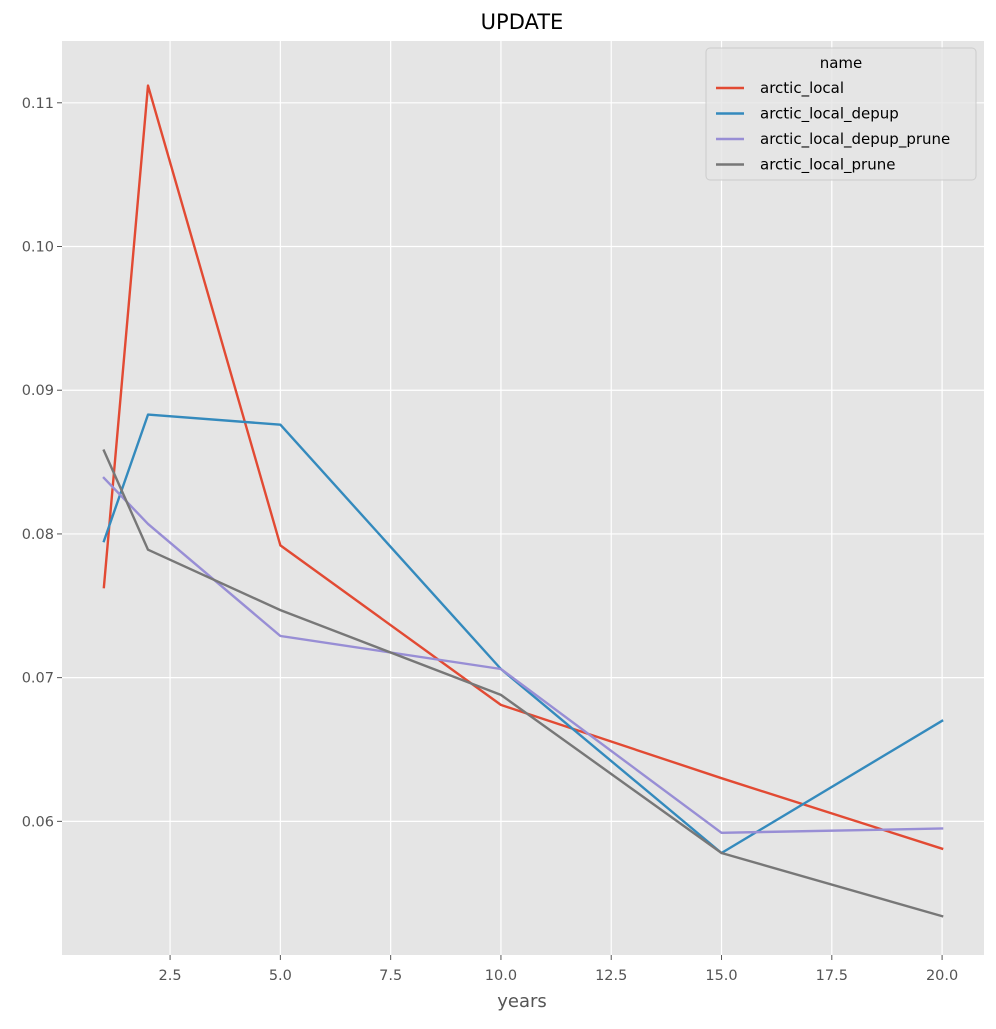 The height and width of the screenshot is (1029, 996). I want to click on y-tick-label: 0.08, so click(38, 535).